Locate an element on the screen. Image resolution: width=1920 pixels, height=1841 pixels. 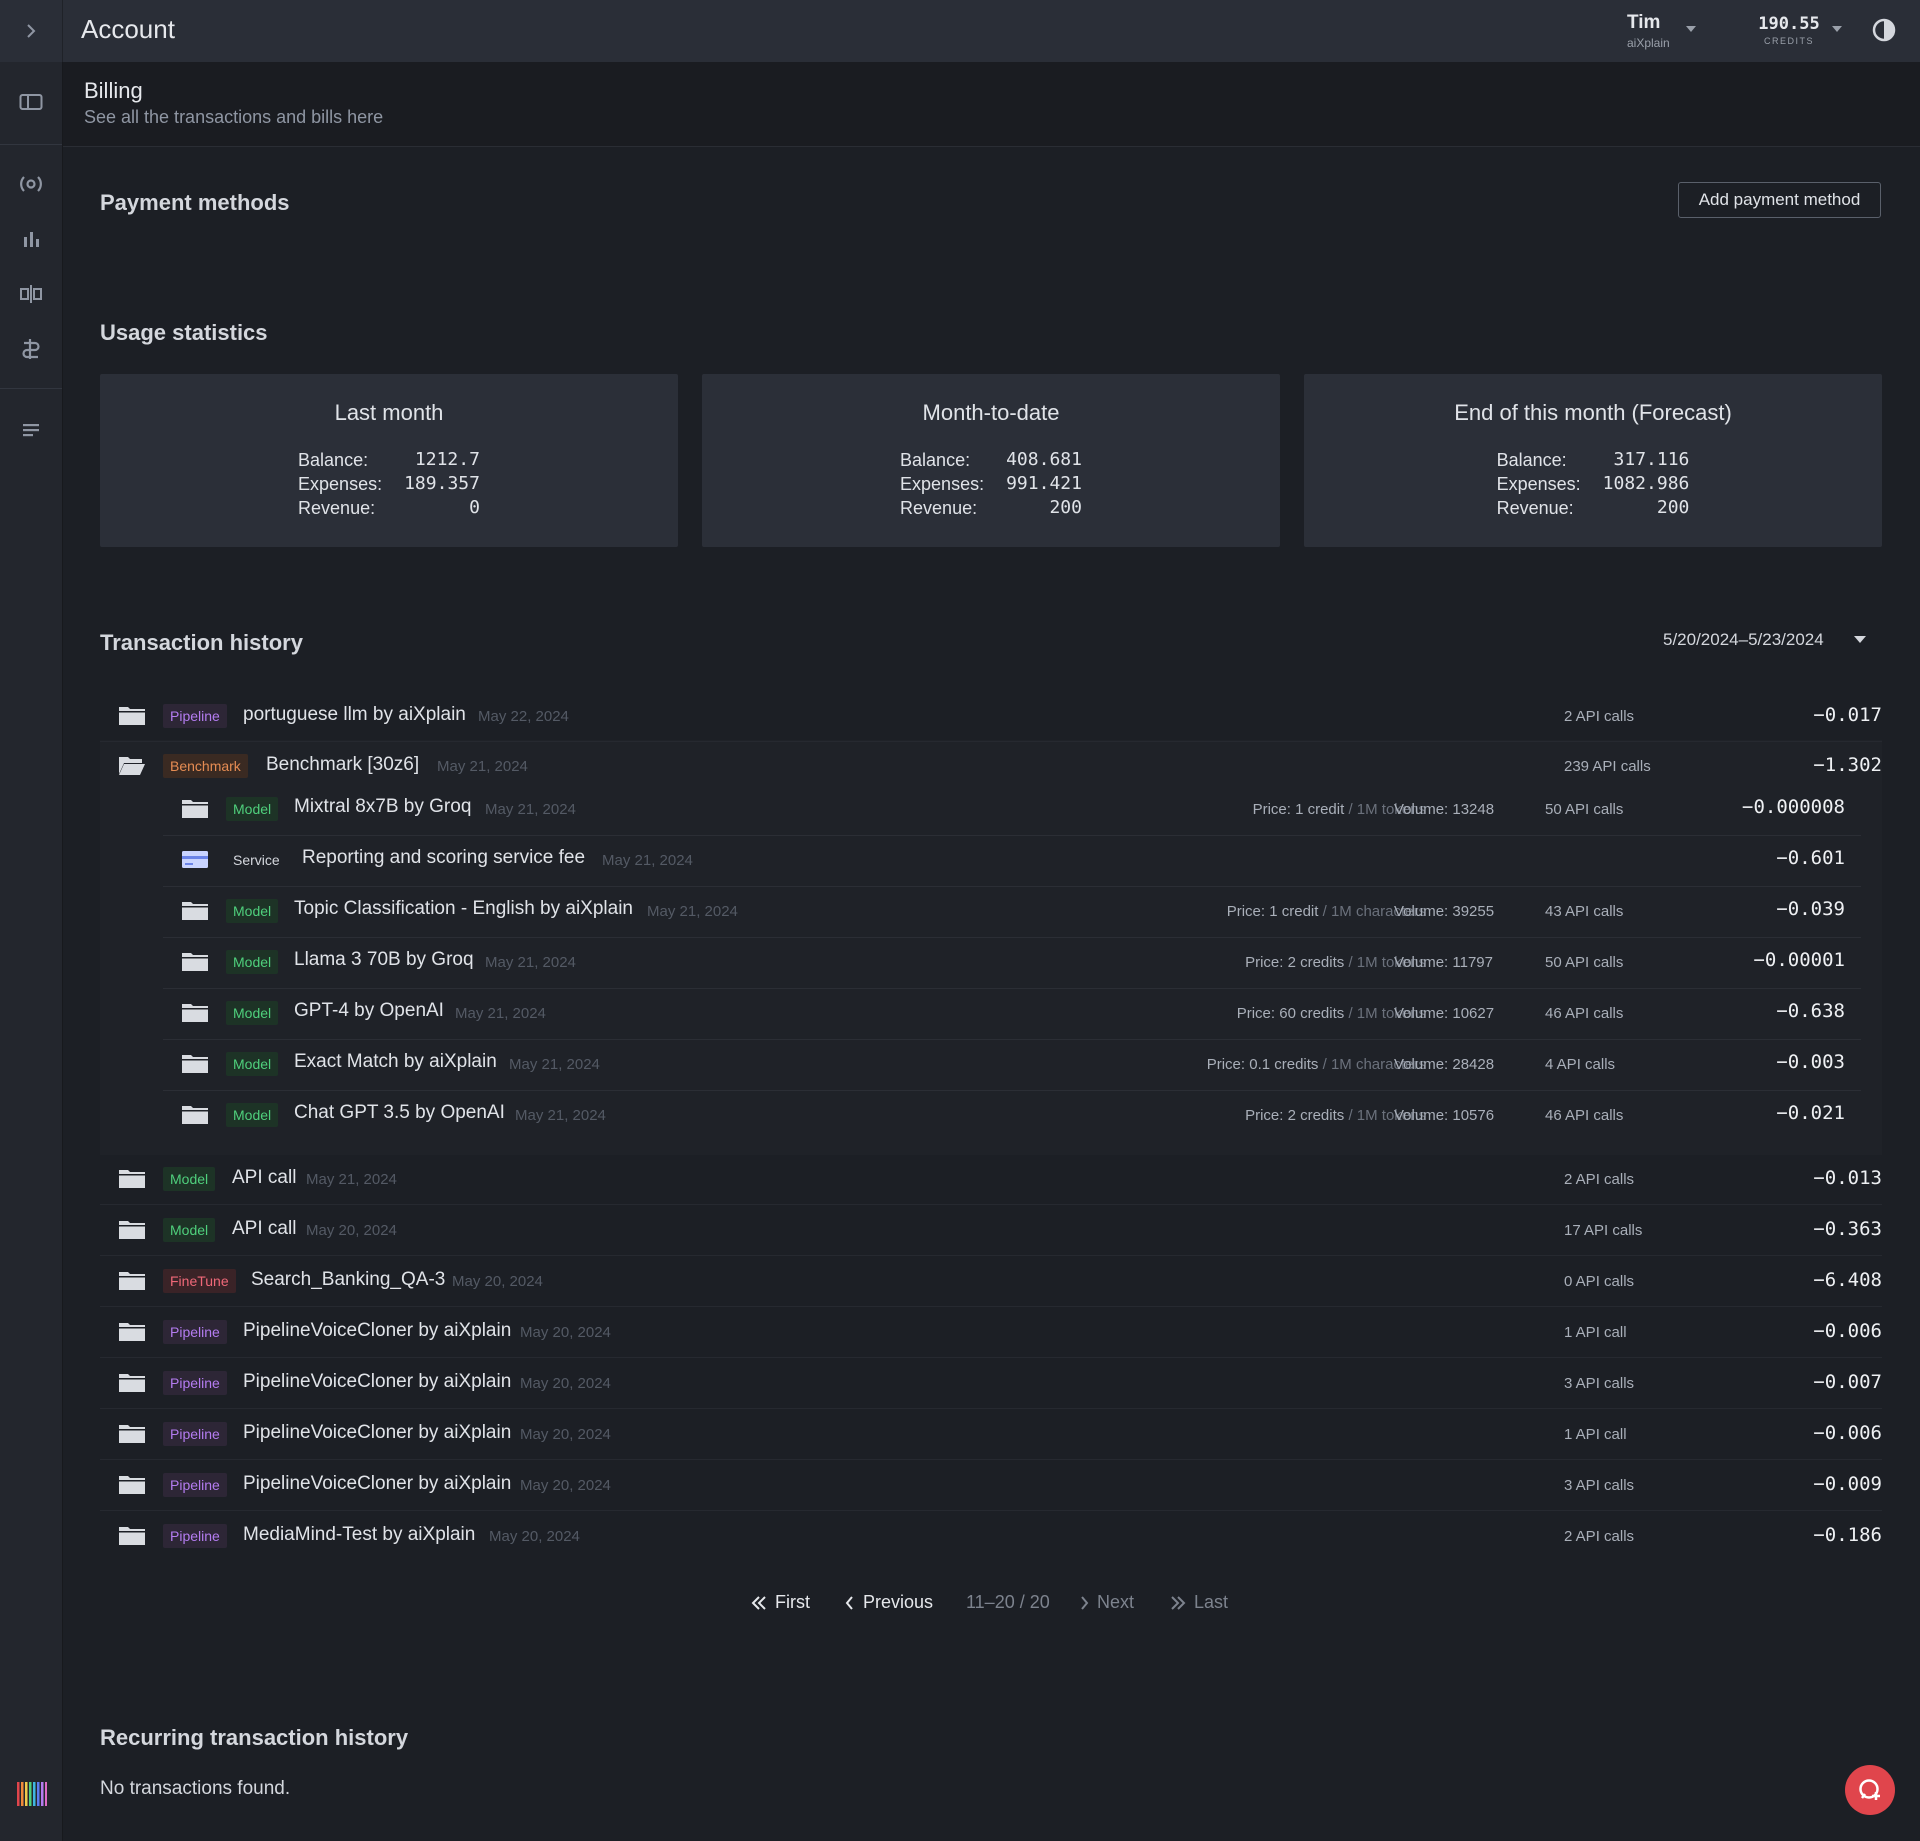
pagination-next: Next is located at coordinates (1106, 1602).